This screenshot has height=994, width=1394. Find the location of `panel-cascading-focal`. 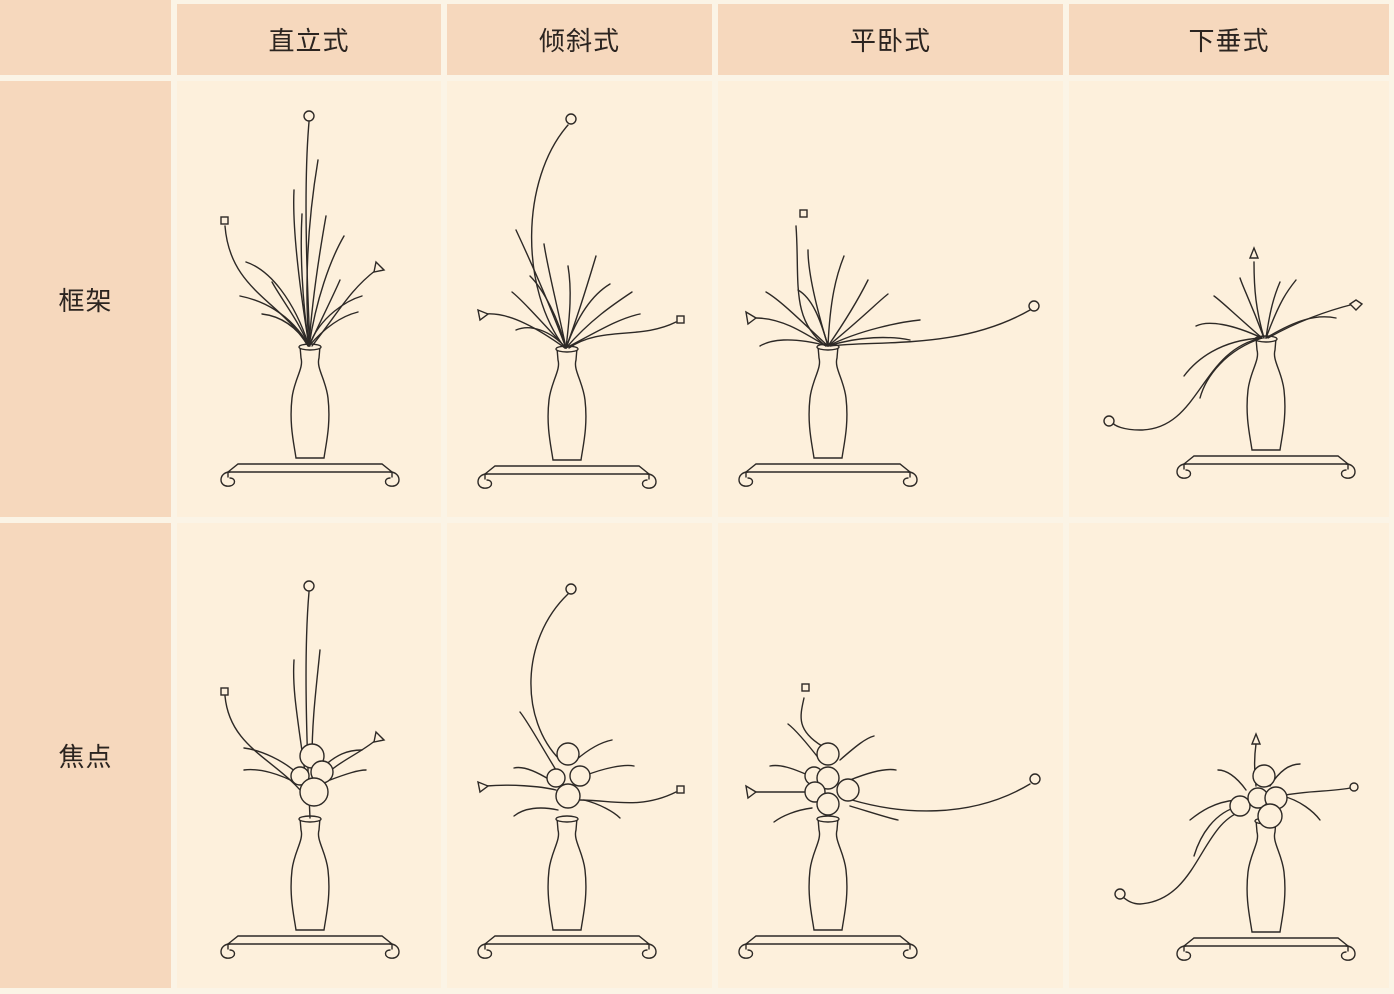

panel-cascading-focal is located at coordinates (1229, 755).